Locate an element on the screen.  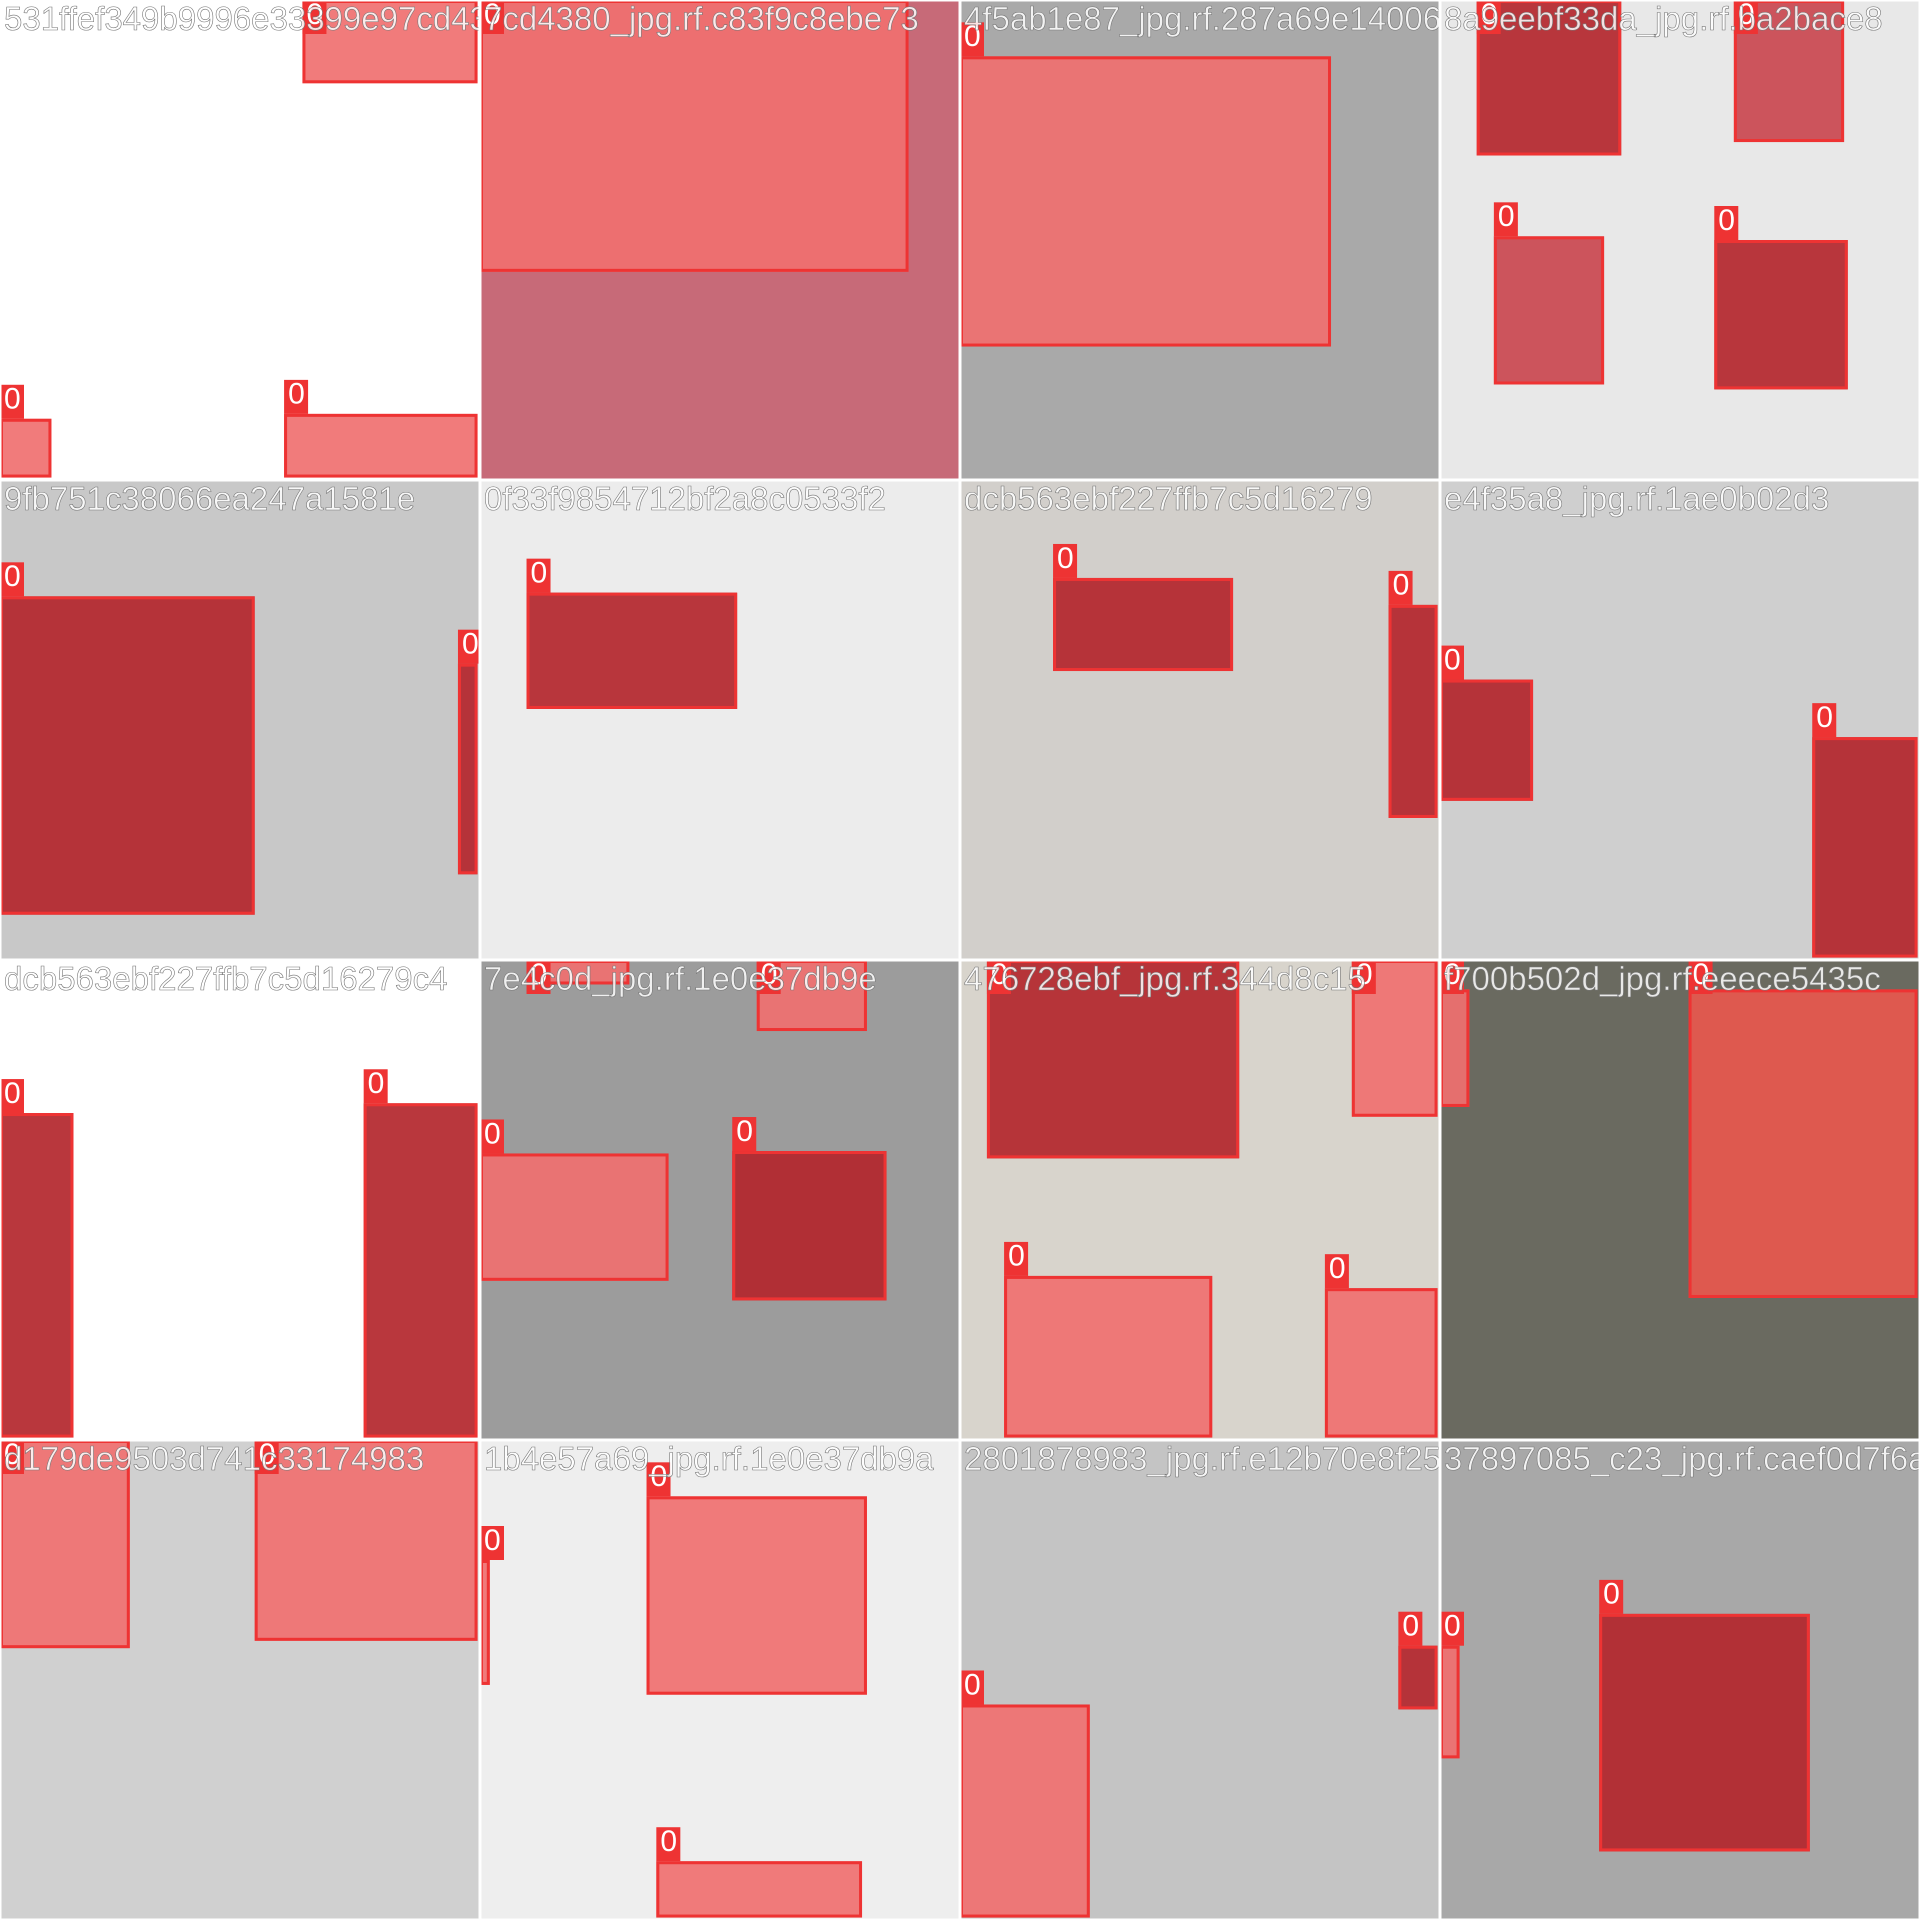
tile-filename: f700b502d_jpg.rf.eeece5435c is located at coordinates (1662, 978).